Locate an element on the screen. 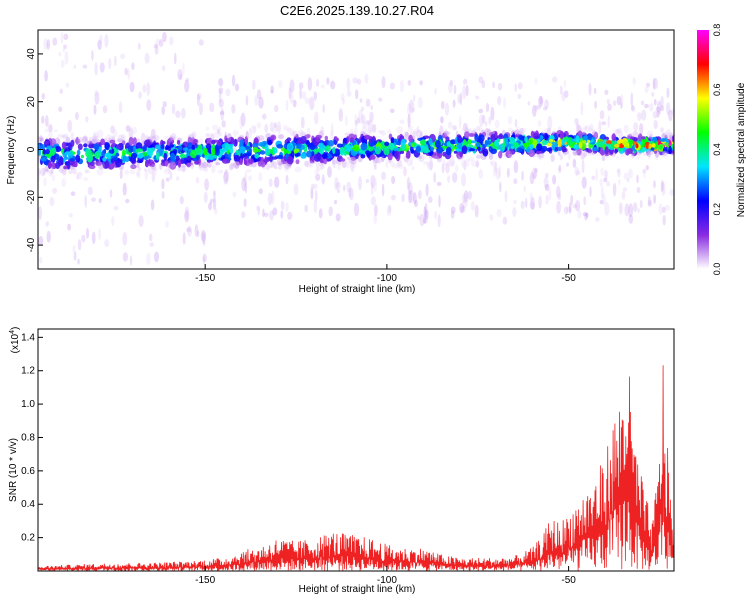 The image size is (750, 605). snr-y-tick-label: 0.6 is located at coordinates (28, 471).